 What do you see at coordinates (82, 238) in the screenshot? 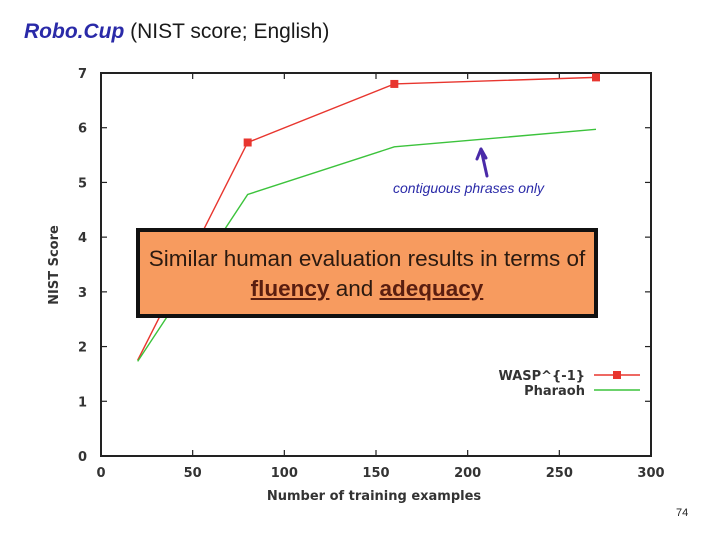
I see `y-tick-label: 4` at bounding box center [82, 238].